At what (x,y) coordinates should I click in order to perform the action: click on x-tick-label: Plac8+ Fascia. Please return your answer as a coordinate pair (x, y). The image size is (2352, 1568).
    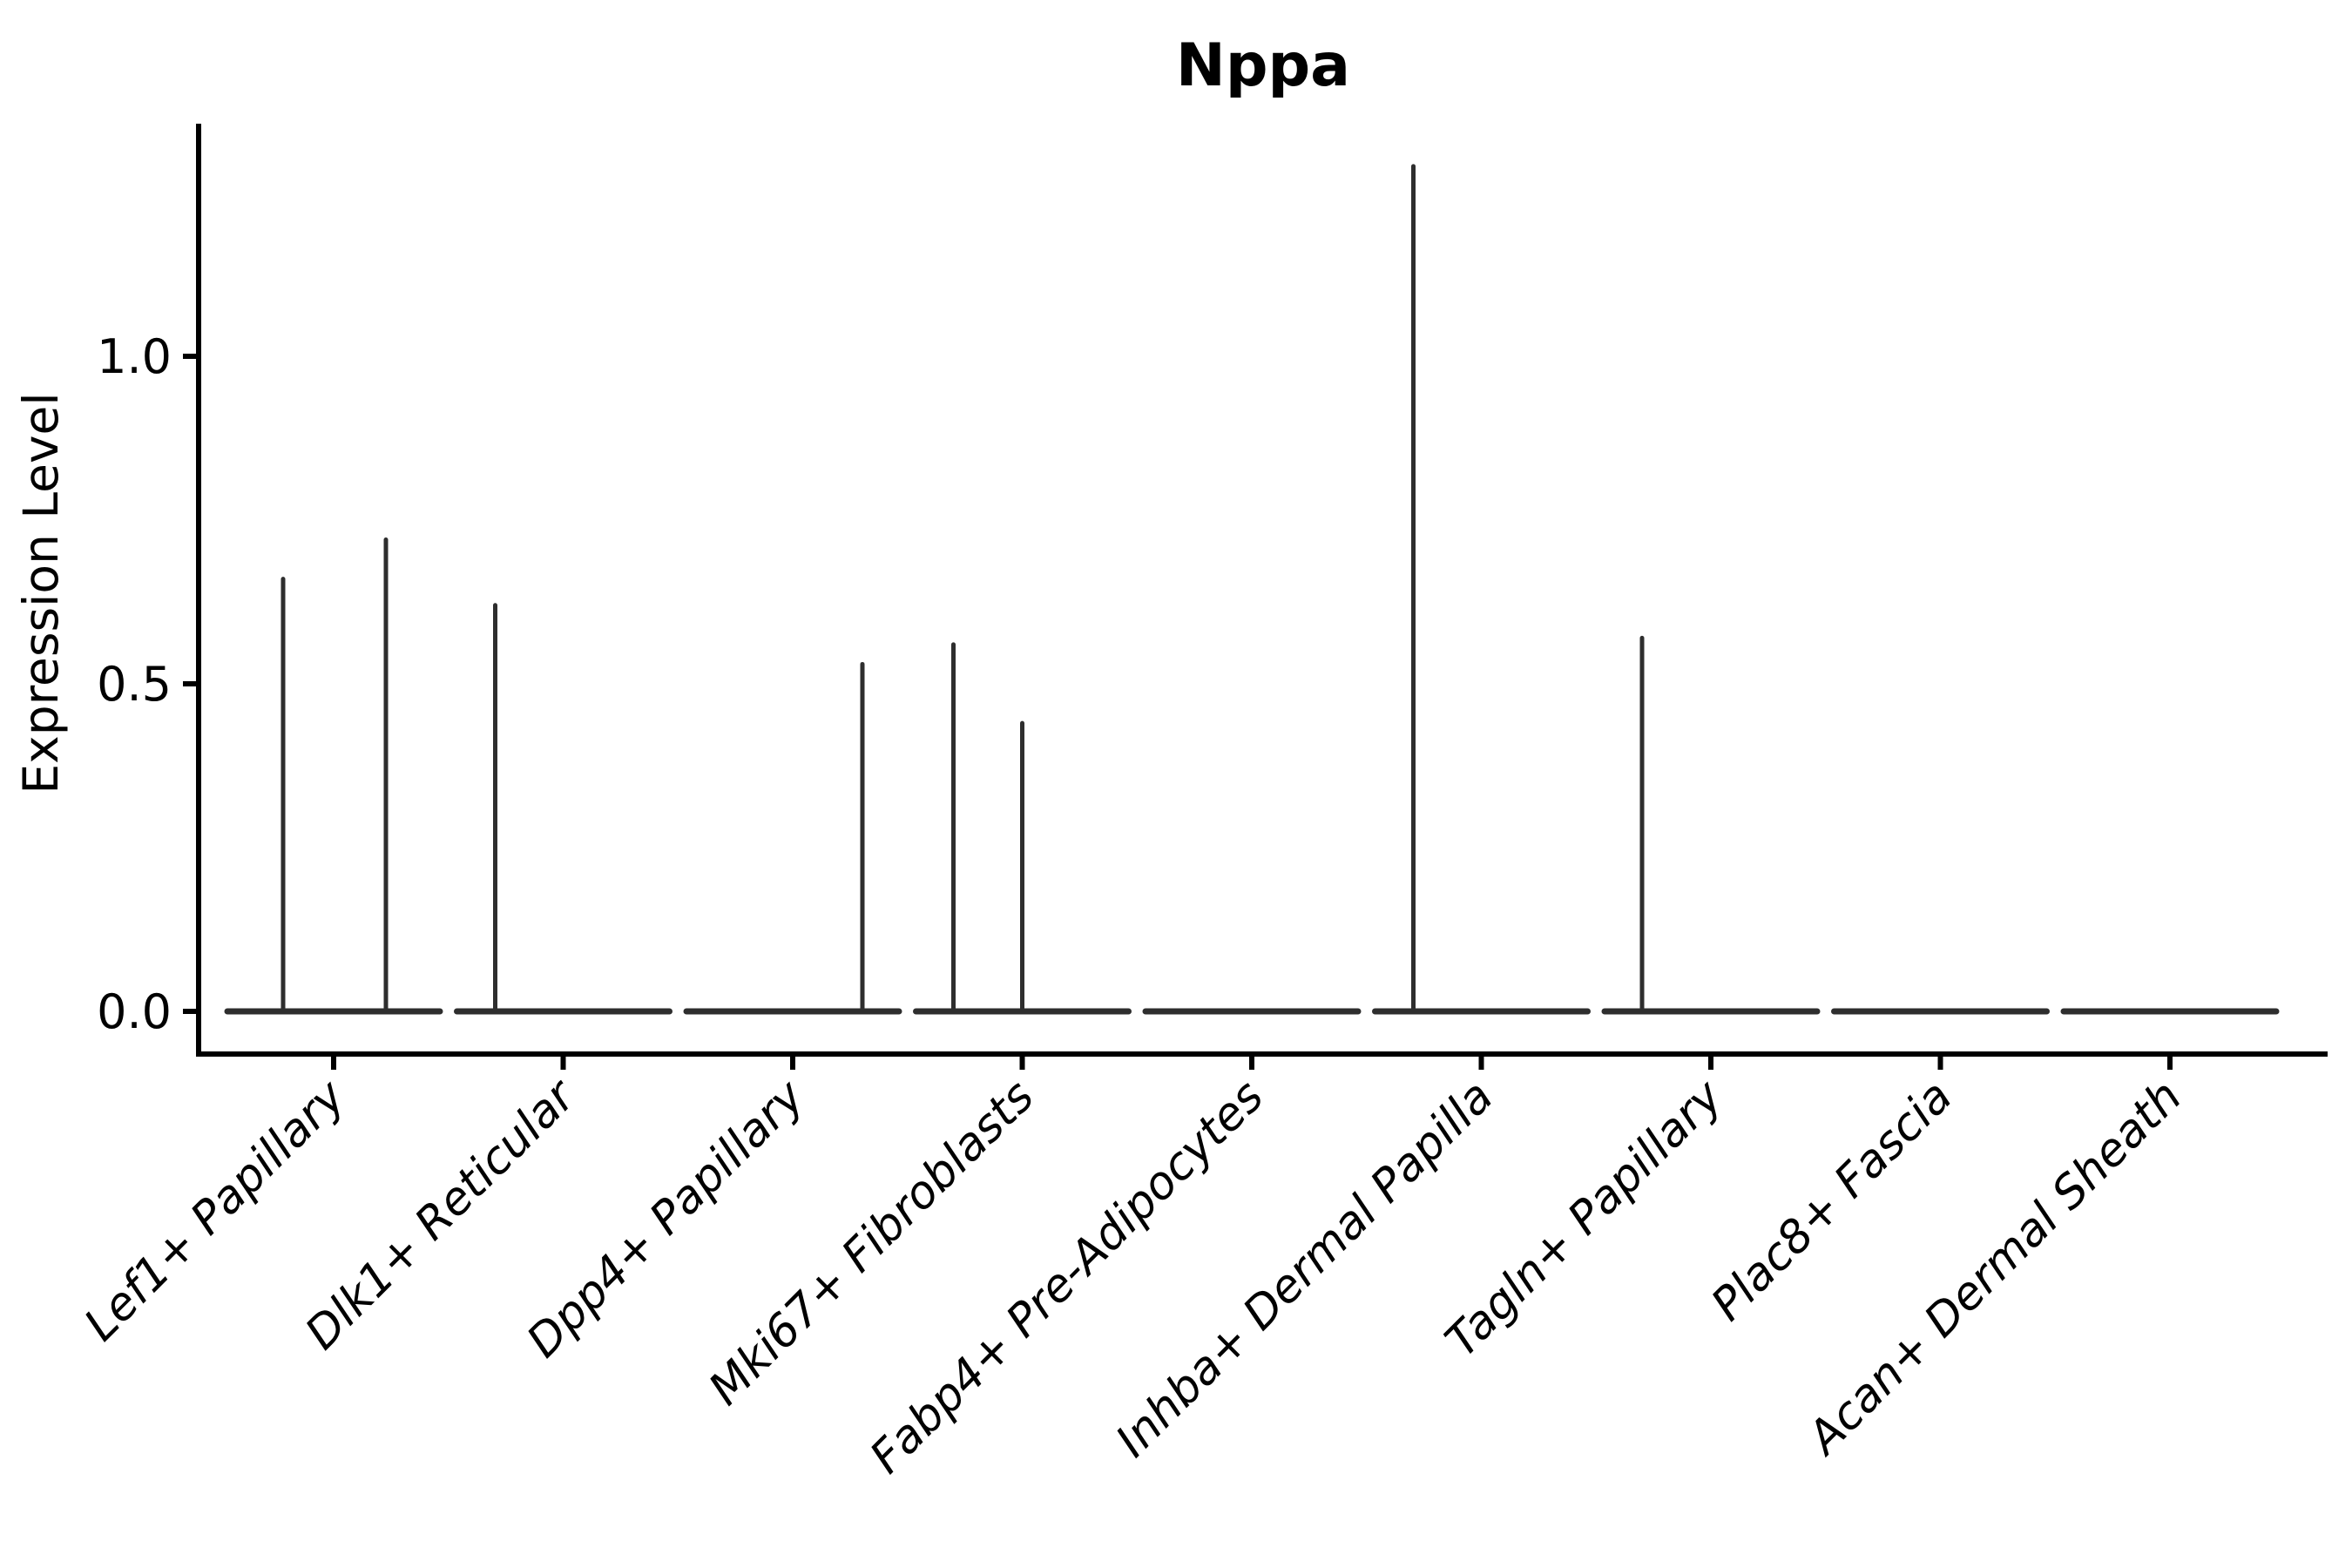
    Looking at the image, I should click on (1832, 1201).